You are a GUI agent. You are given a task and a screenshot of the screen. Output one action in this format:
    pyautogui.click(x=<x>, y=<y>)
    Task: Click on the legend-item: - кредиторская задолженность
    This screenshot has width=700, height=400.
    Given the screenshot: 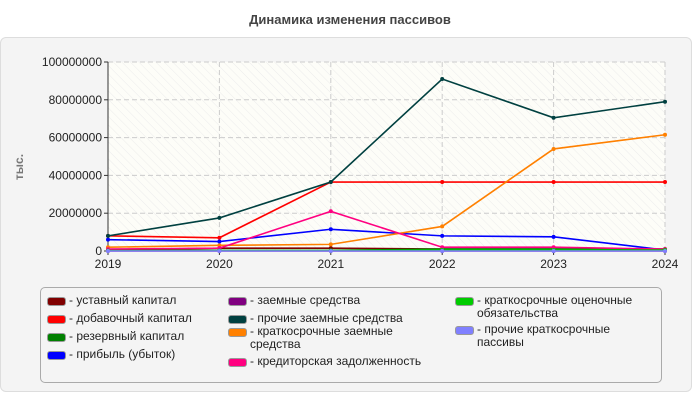 What is the action you would take?
    pyautogui.click(x=333, y=361)
    